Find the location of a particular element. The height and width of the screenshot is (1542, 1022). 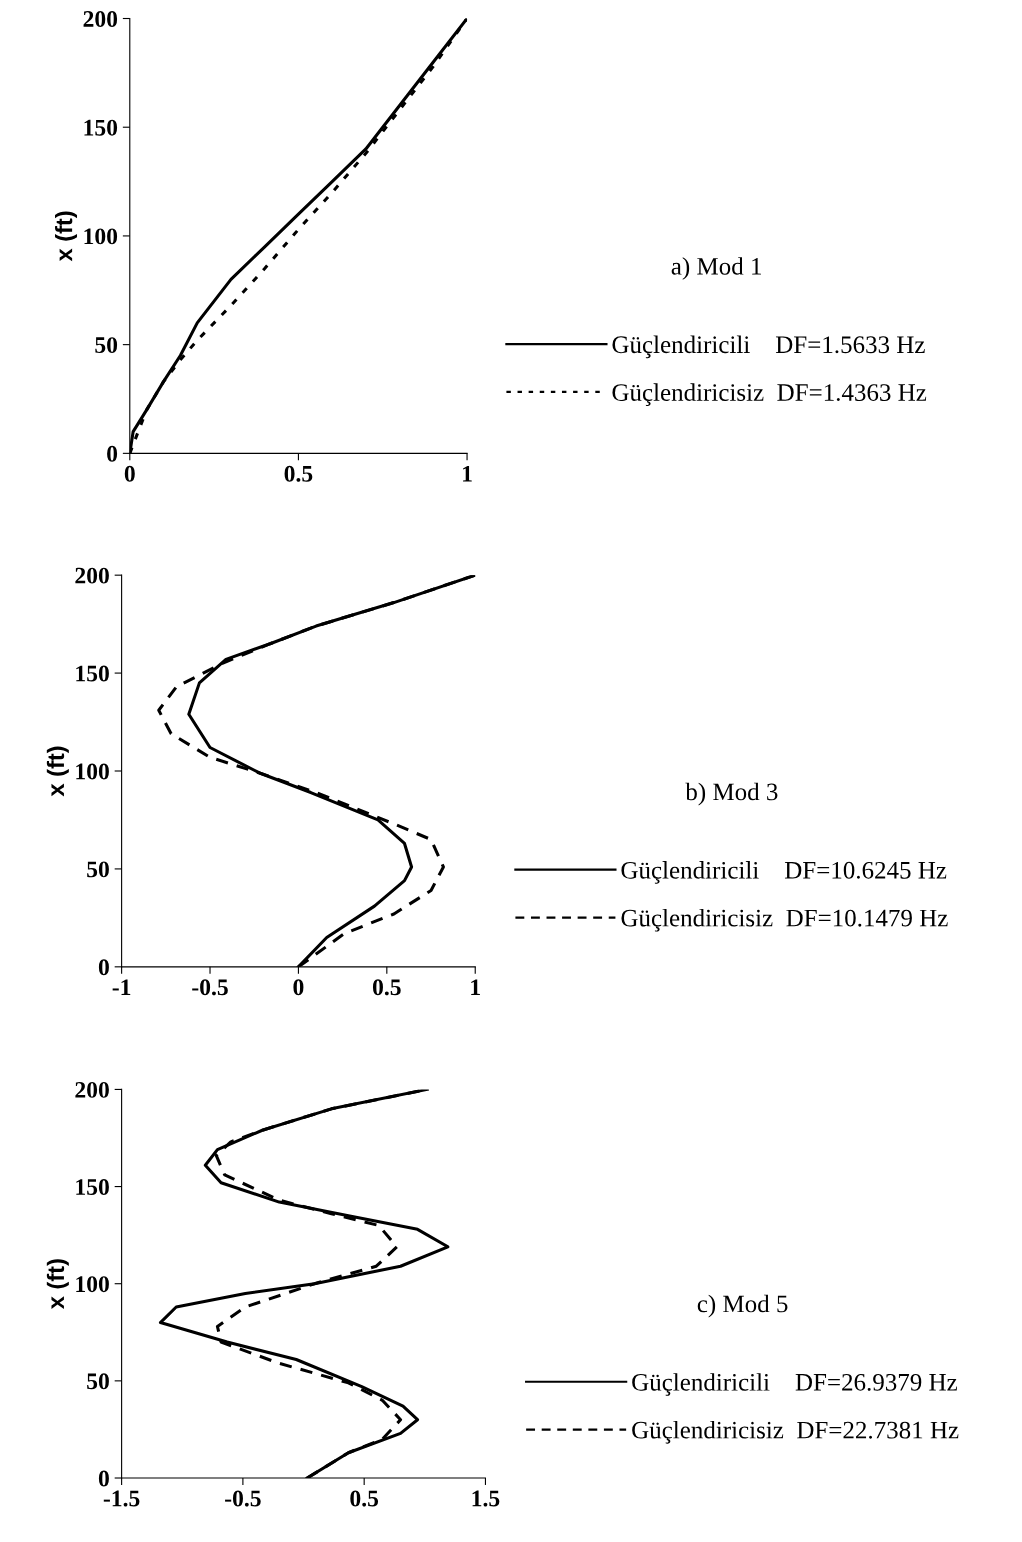

legend-label: Güçlendiricili DF=10.6245 Hz is located at coordinates (784, 872).